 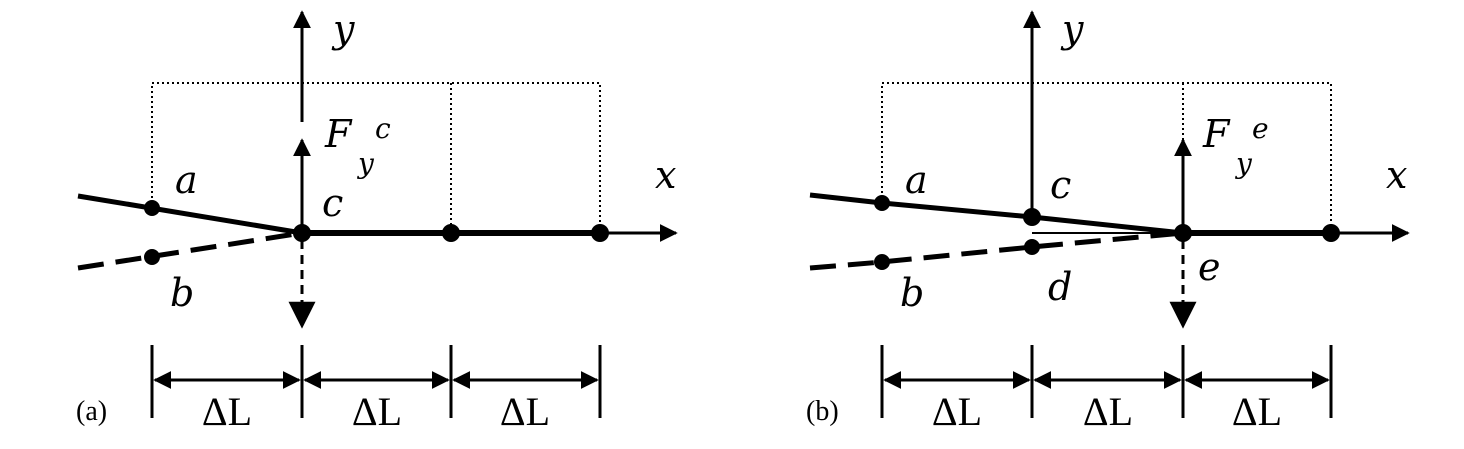 I want to click on node-e-label: e, so click(x=1209, y=267).